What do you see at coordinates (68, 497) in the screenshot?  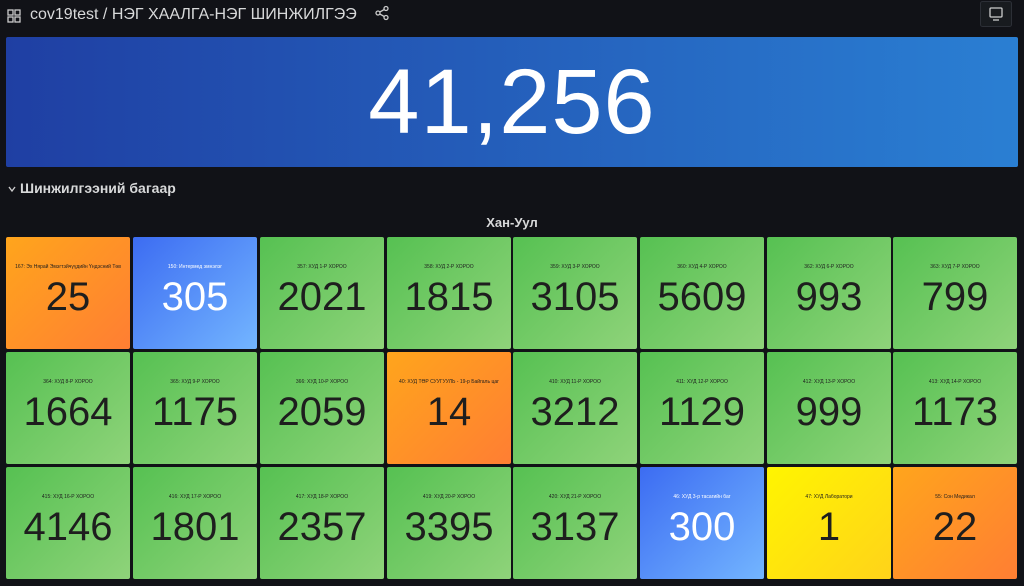 I see `tile-label: 415: ХУД 16-Р ХОРОО` at bounding box center [68, 497].